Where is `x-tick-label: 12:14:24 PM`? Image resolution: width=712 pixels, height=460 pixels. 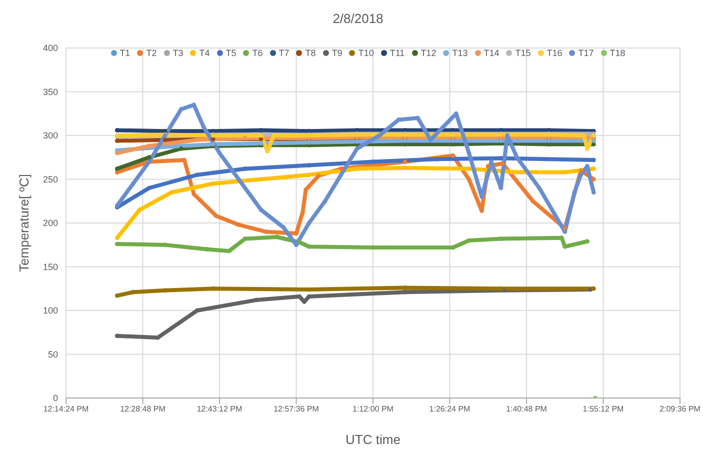
x-tick-label: 12:14:24 PM is located at coordinates (66, 409).